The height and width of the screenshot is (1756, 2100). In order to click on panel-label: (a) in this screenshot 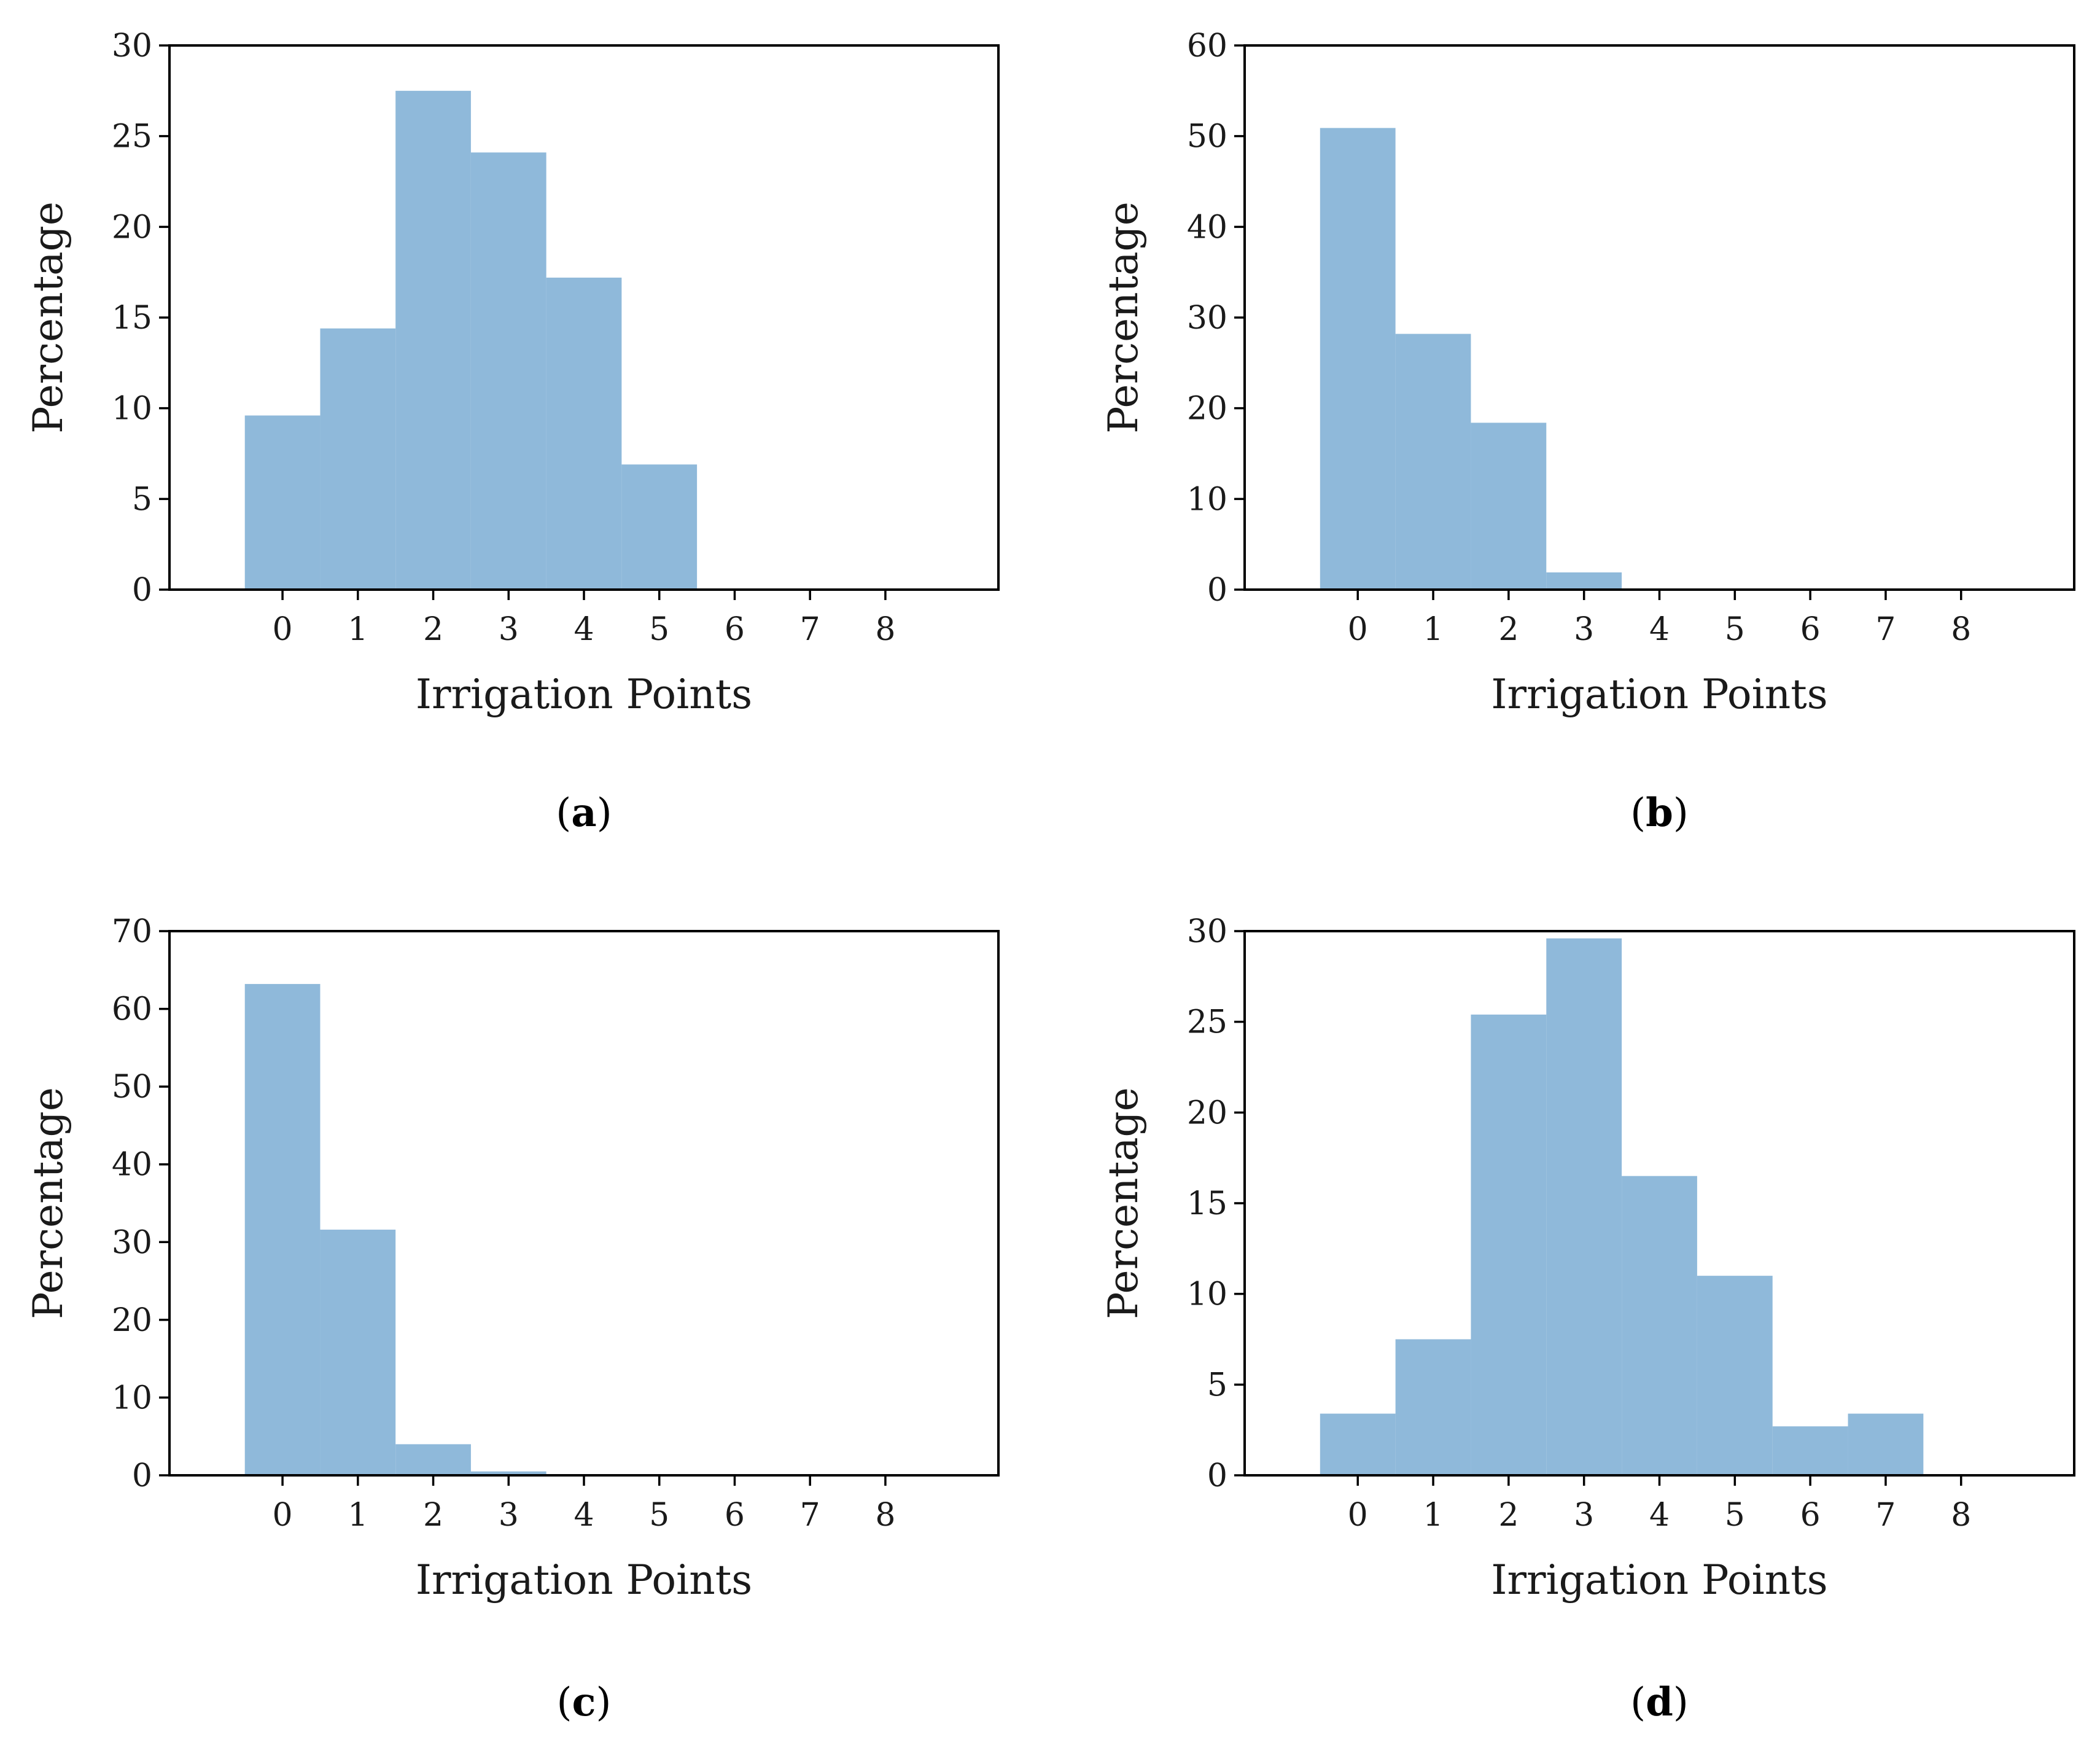, I will do `click(584, 813)`.